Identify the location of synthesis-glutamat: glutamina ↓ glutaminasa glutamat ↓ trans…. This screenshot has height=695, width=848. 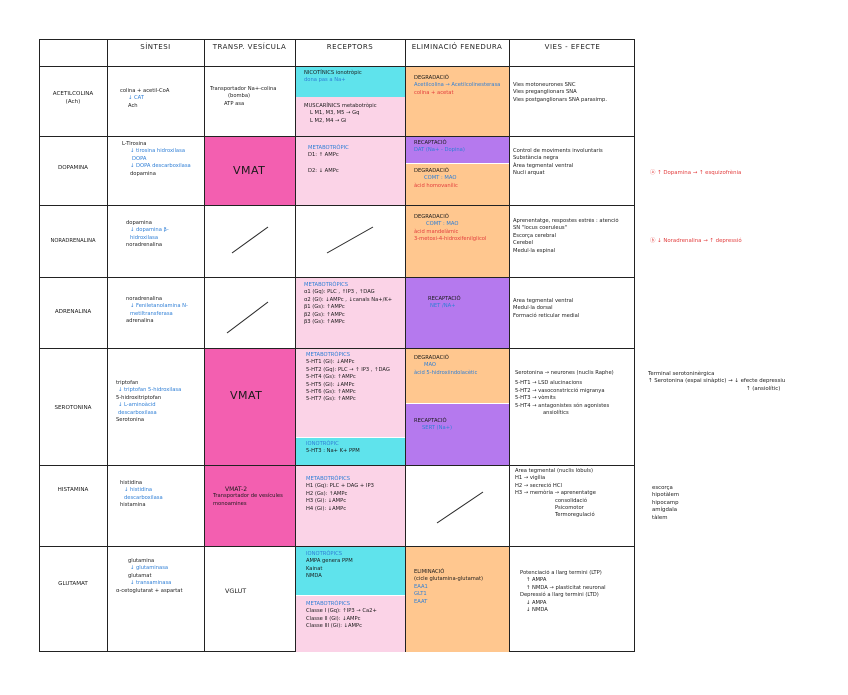
(149, 576).